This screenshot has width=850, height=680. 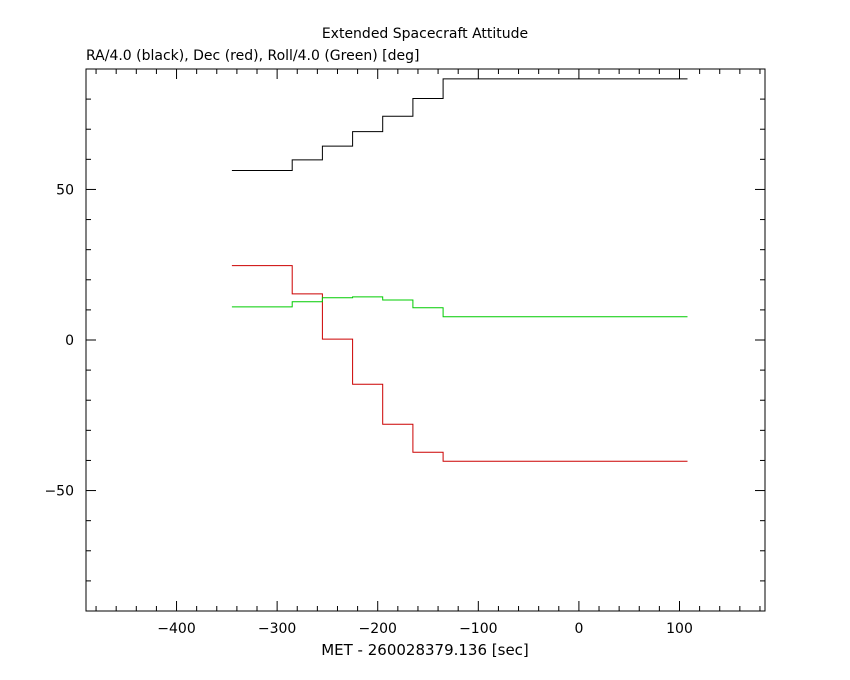 I want to click on x-axis-label: MET - 260028379.136 [sec], so click(x=425, y=650).